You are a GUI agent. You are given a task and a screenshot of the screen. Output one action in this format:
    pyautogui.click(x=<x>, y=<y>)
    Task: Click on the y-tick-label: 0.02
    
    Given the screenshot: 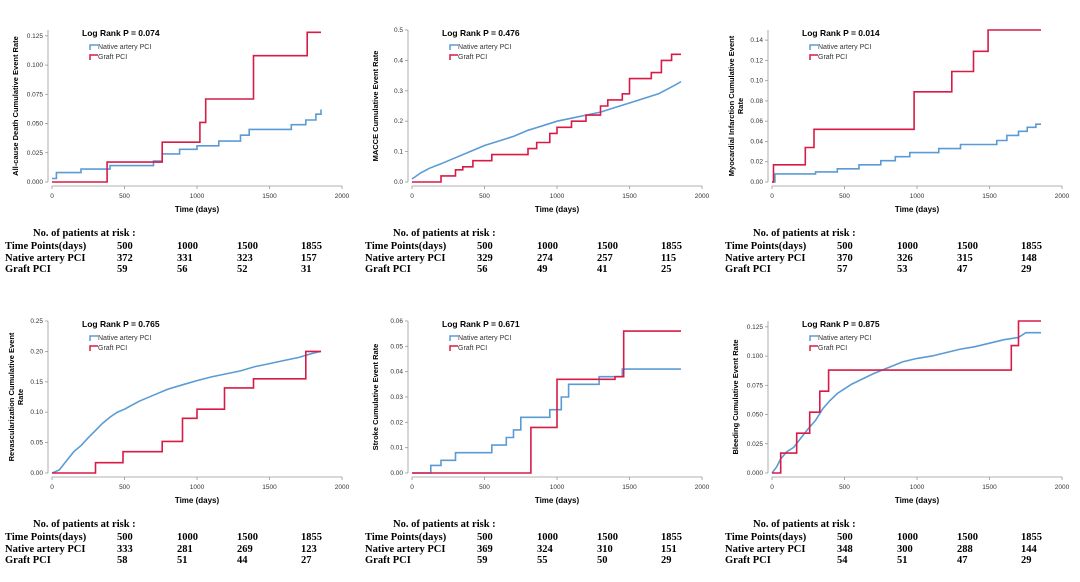 What is the action you would take?
    pyautogui.click(x=756, y=162)
    